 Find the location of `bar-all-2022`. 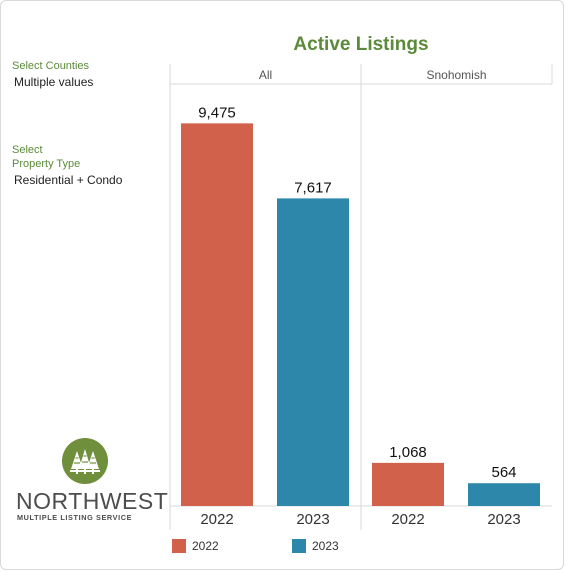

bar-all-2022 is located at coordinates (217, 314).